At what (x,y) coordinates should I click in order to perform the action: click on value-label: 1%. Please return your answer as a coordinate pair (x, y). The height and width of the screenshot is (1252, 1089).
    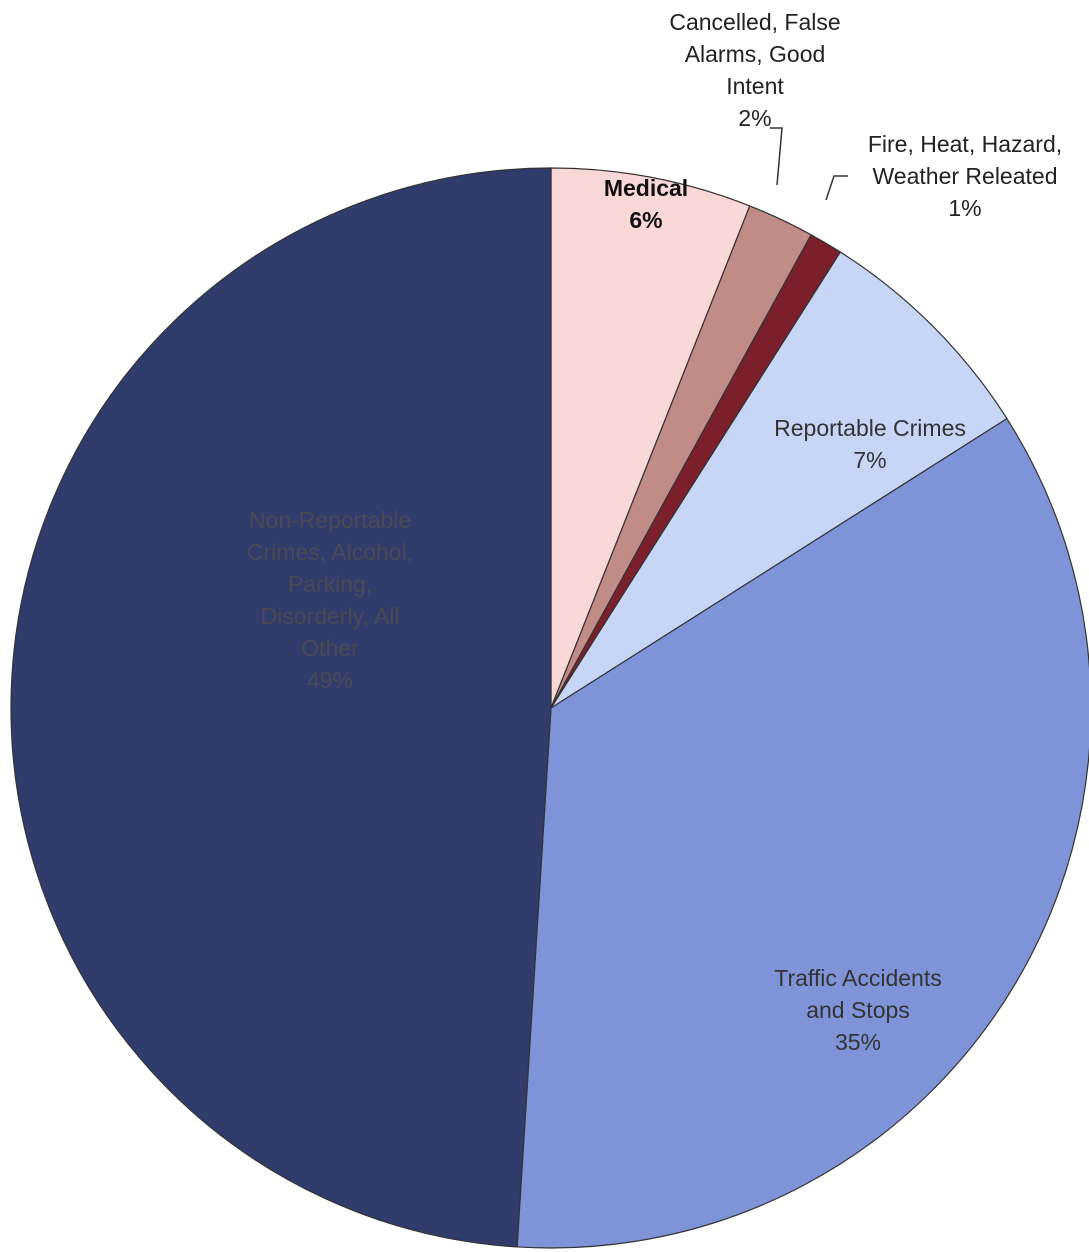
    Looking at the image, I should click on (965, 208).